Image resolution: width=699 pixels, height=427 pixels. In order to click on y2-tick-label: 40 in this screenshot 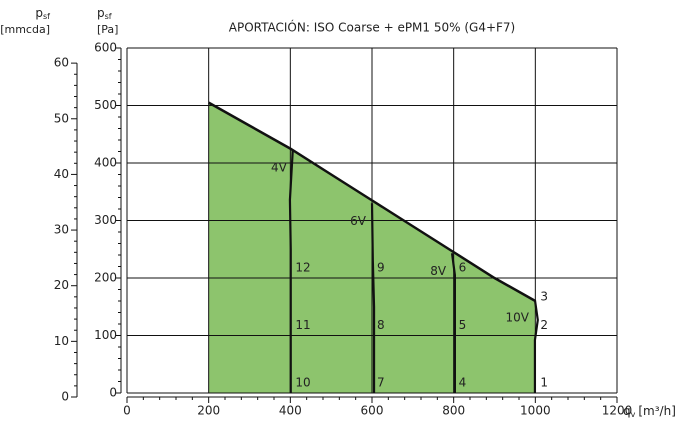, I will do `click(61, 174)`.